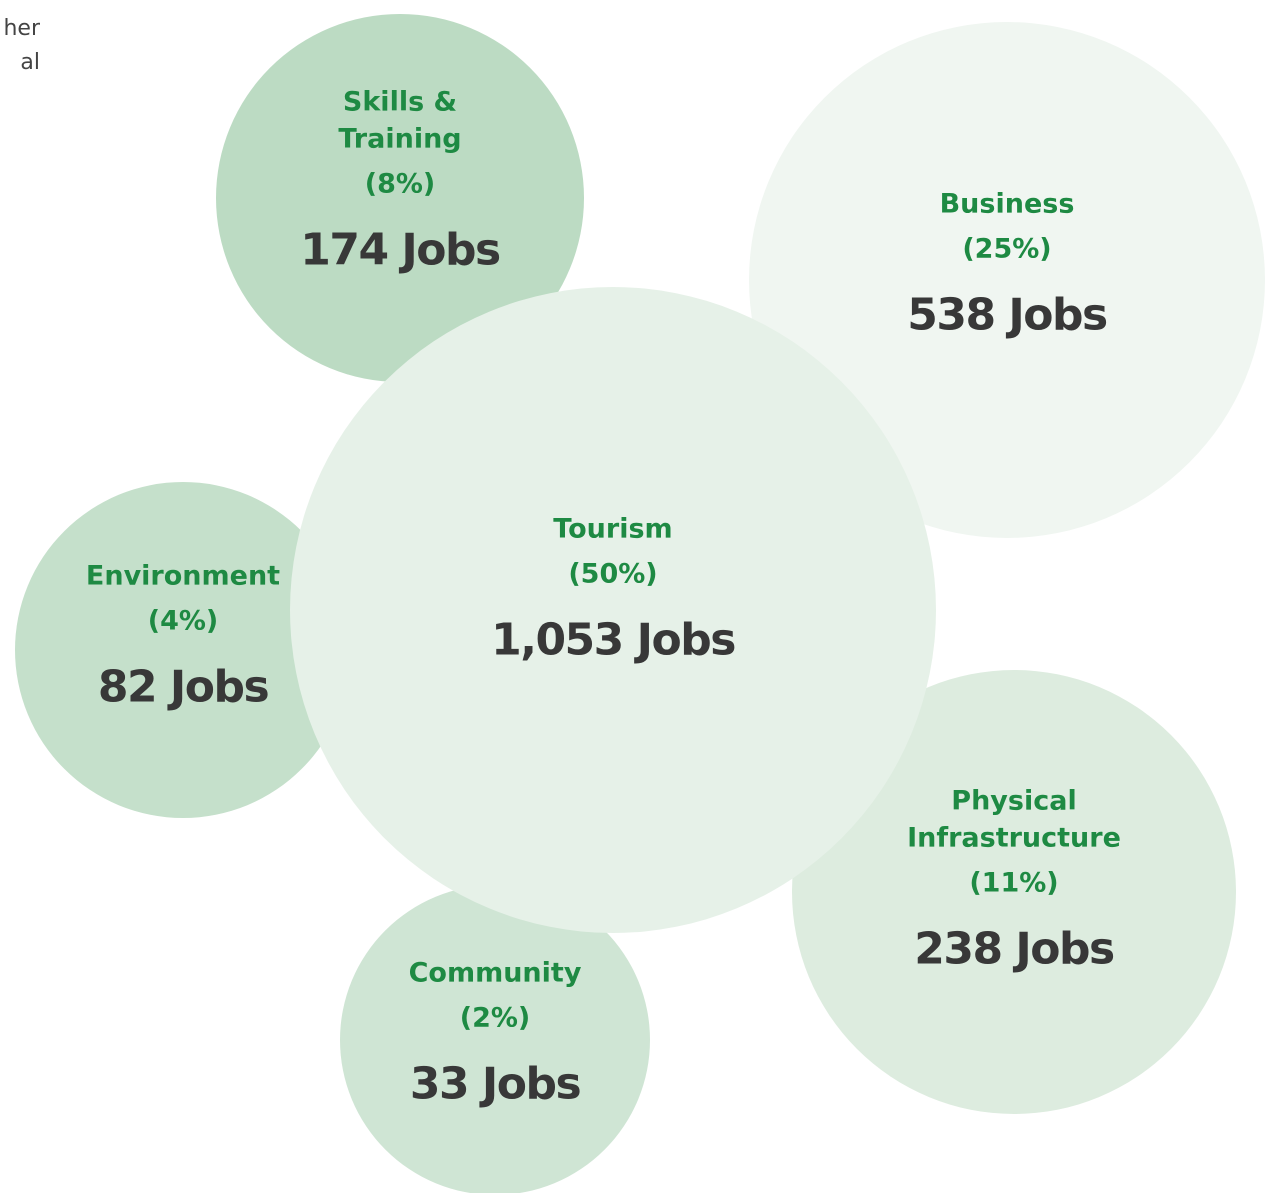 Image resolution: width=1270 pixels, height=1193 pixels. Describe the element at coordinates (1014, 949) in the screenshot. I see `jobs-value-physical-infrastructure: 238 Jobs` at that location.